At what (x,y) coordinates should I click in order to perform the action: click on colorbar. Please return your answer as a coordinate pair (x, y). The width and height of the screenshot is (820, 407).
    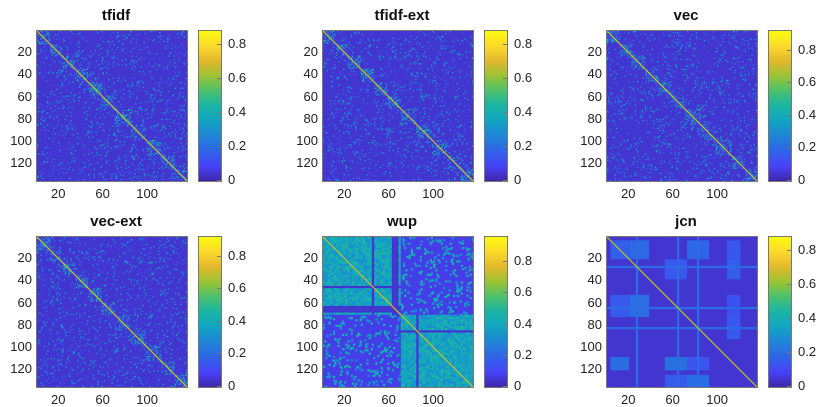
    Looking at the image, I should click on (210, 106).